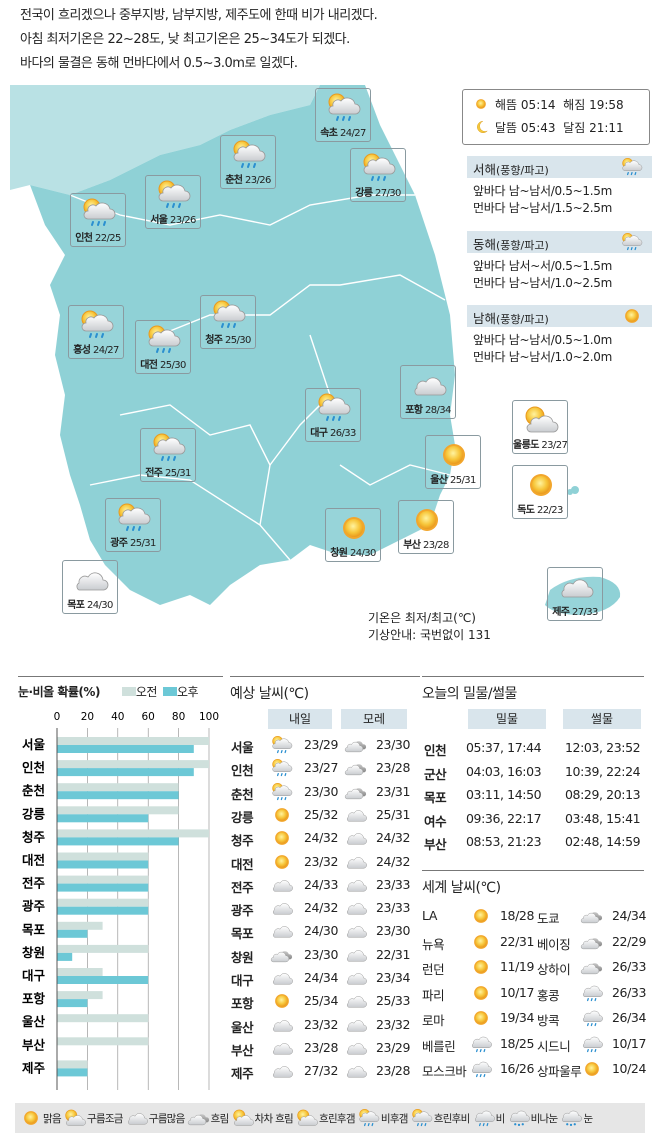 This screenshot has height=1147, width=658. I want to click on tides-col-low: 썰물, so click(602, 719).